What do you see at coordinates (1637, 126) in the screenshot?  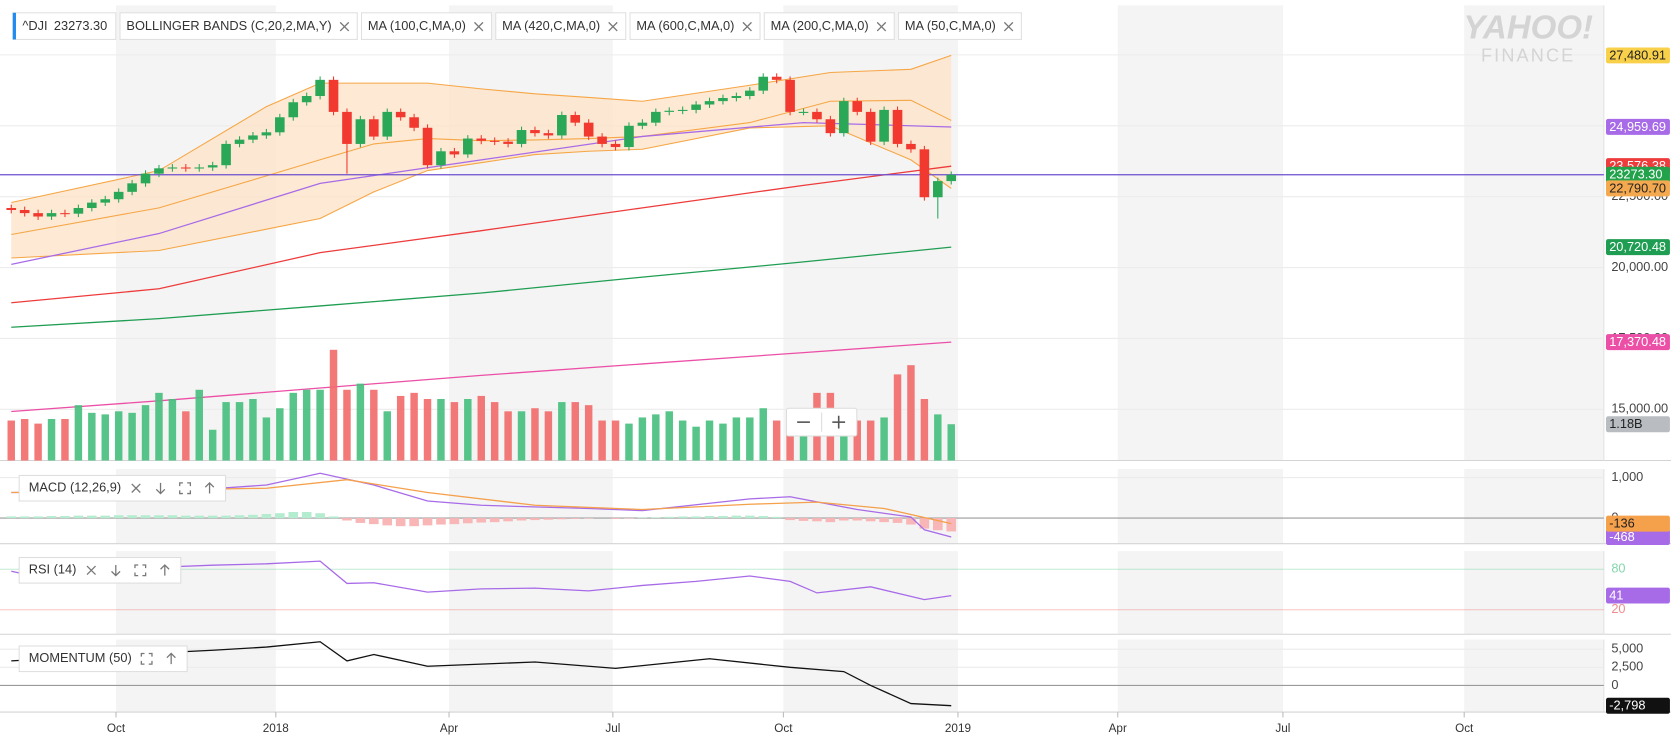 I see `value-pill-label: 24,959.69` at bounding box center [1637, 126].